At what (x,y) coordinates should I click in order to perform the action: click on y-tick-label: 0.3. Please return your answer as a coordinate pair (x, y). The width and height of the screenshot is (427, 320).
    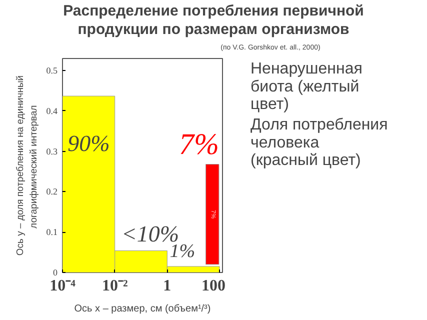
    Looking at the image, I should click on (52, 151).